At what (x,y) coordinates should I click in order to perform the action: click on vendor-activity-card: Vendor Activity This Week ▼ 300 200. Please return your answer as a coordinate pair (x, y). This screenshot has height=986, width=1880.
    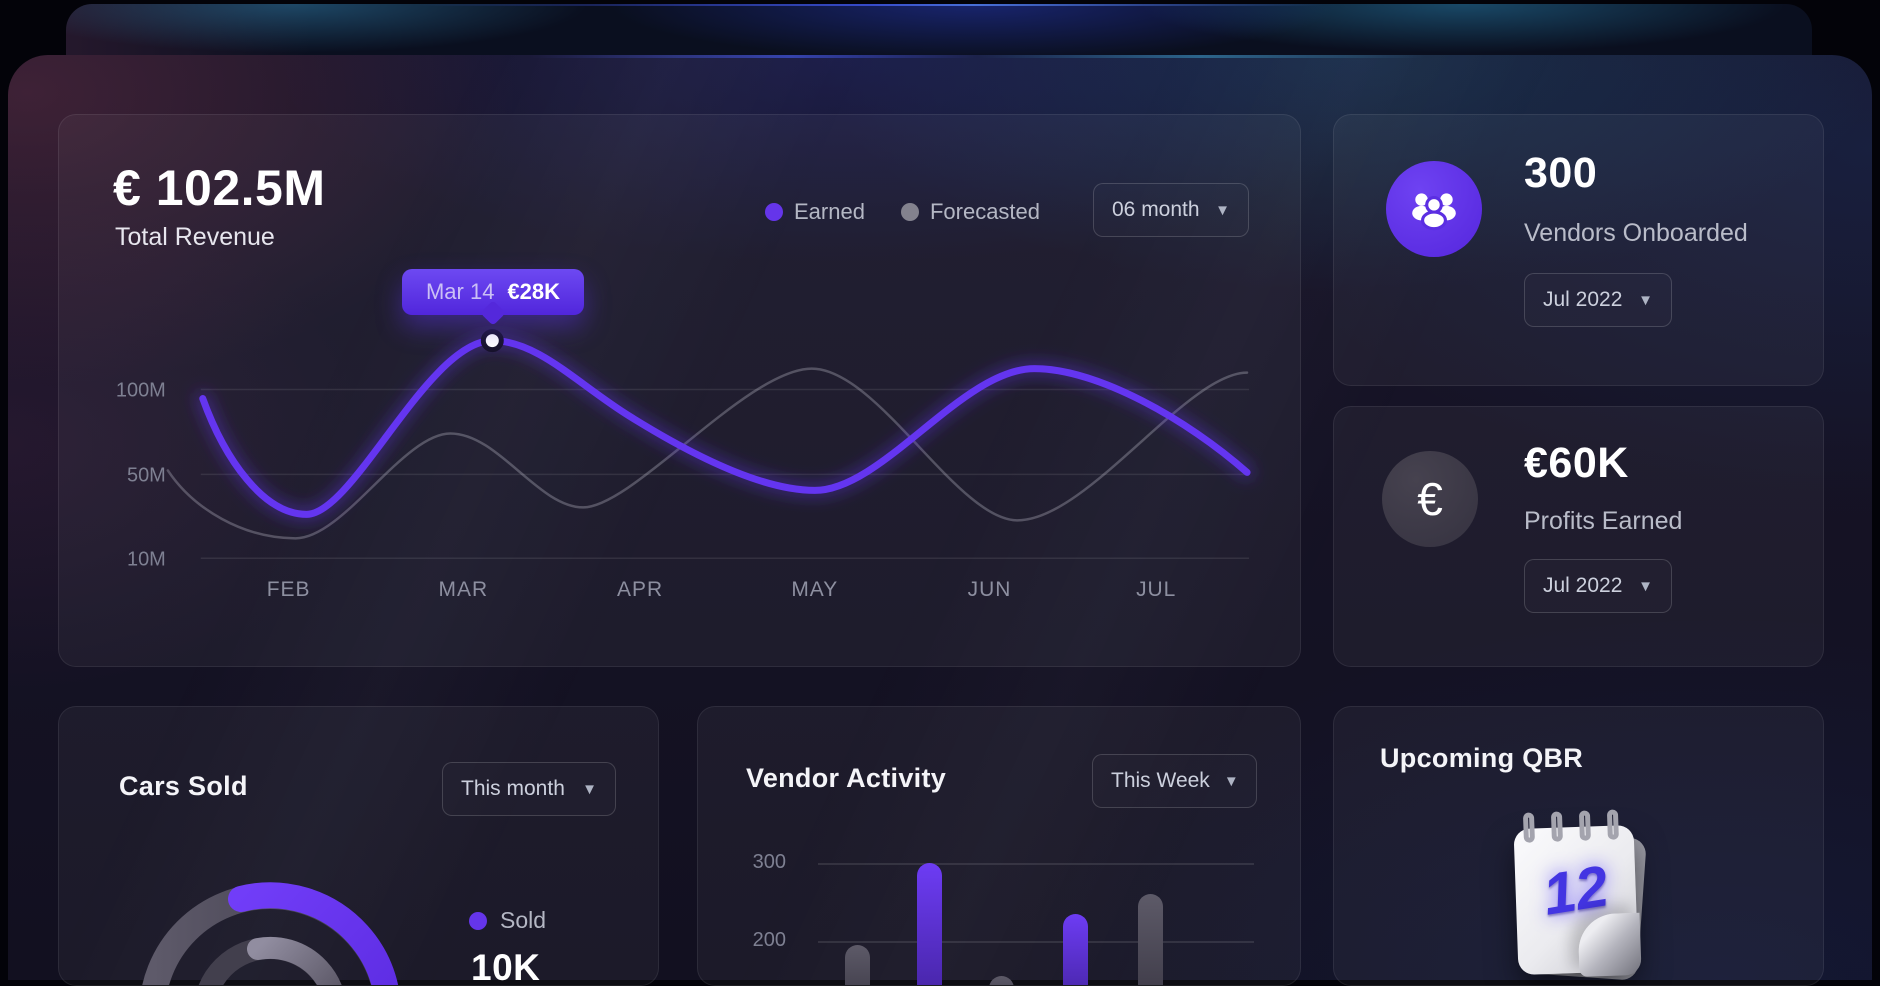
    Looking at the image, I should click on (999, 846).